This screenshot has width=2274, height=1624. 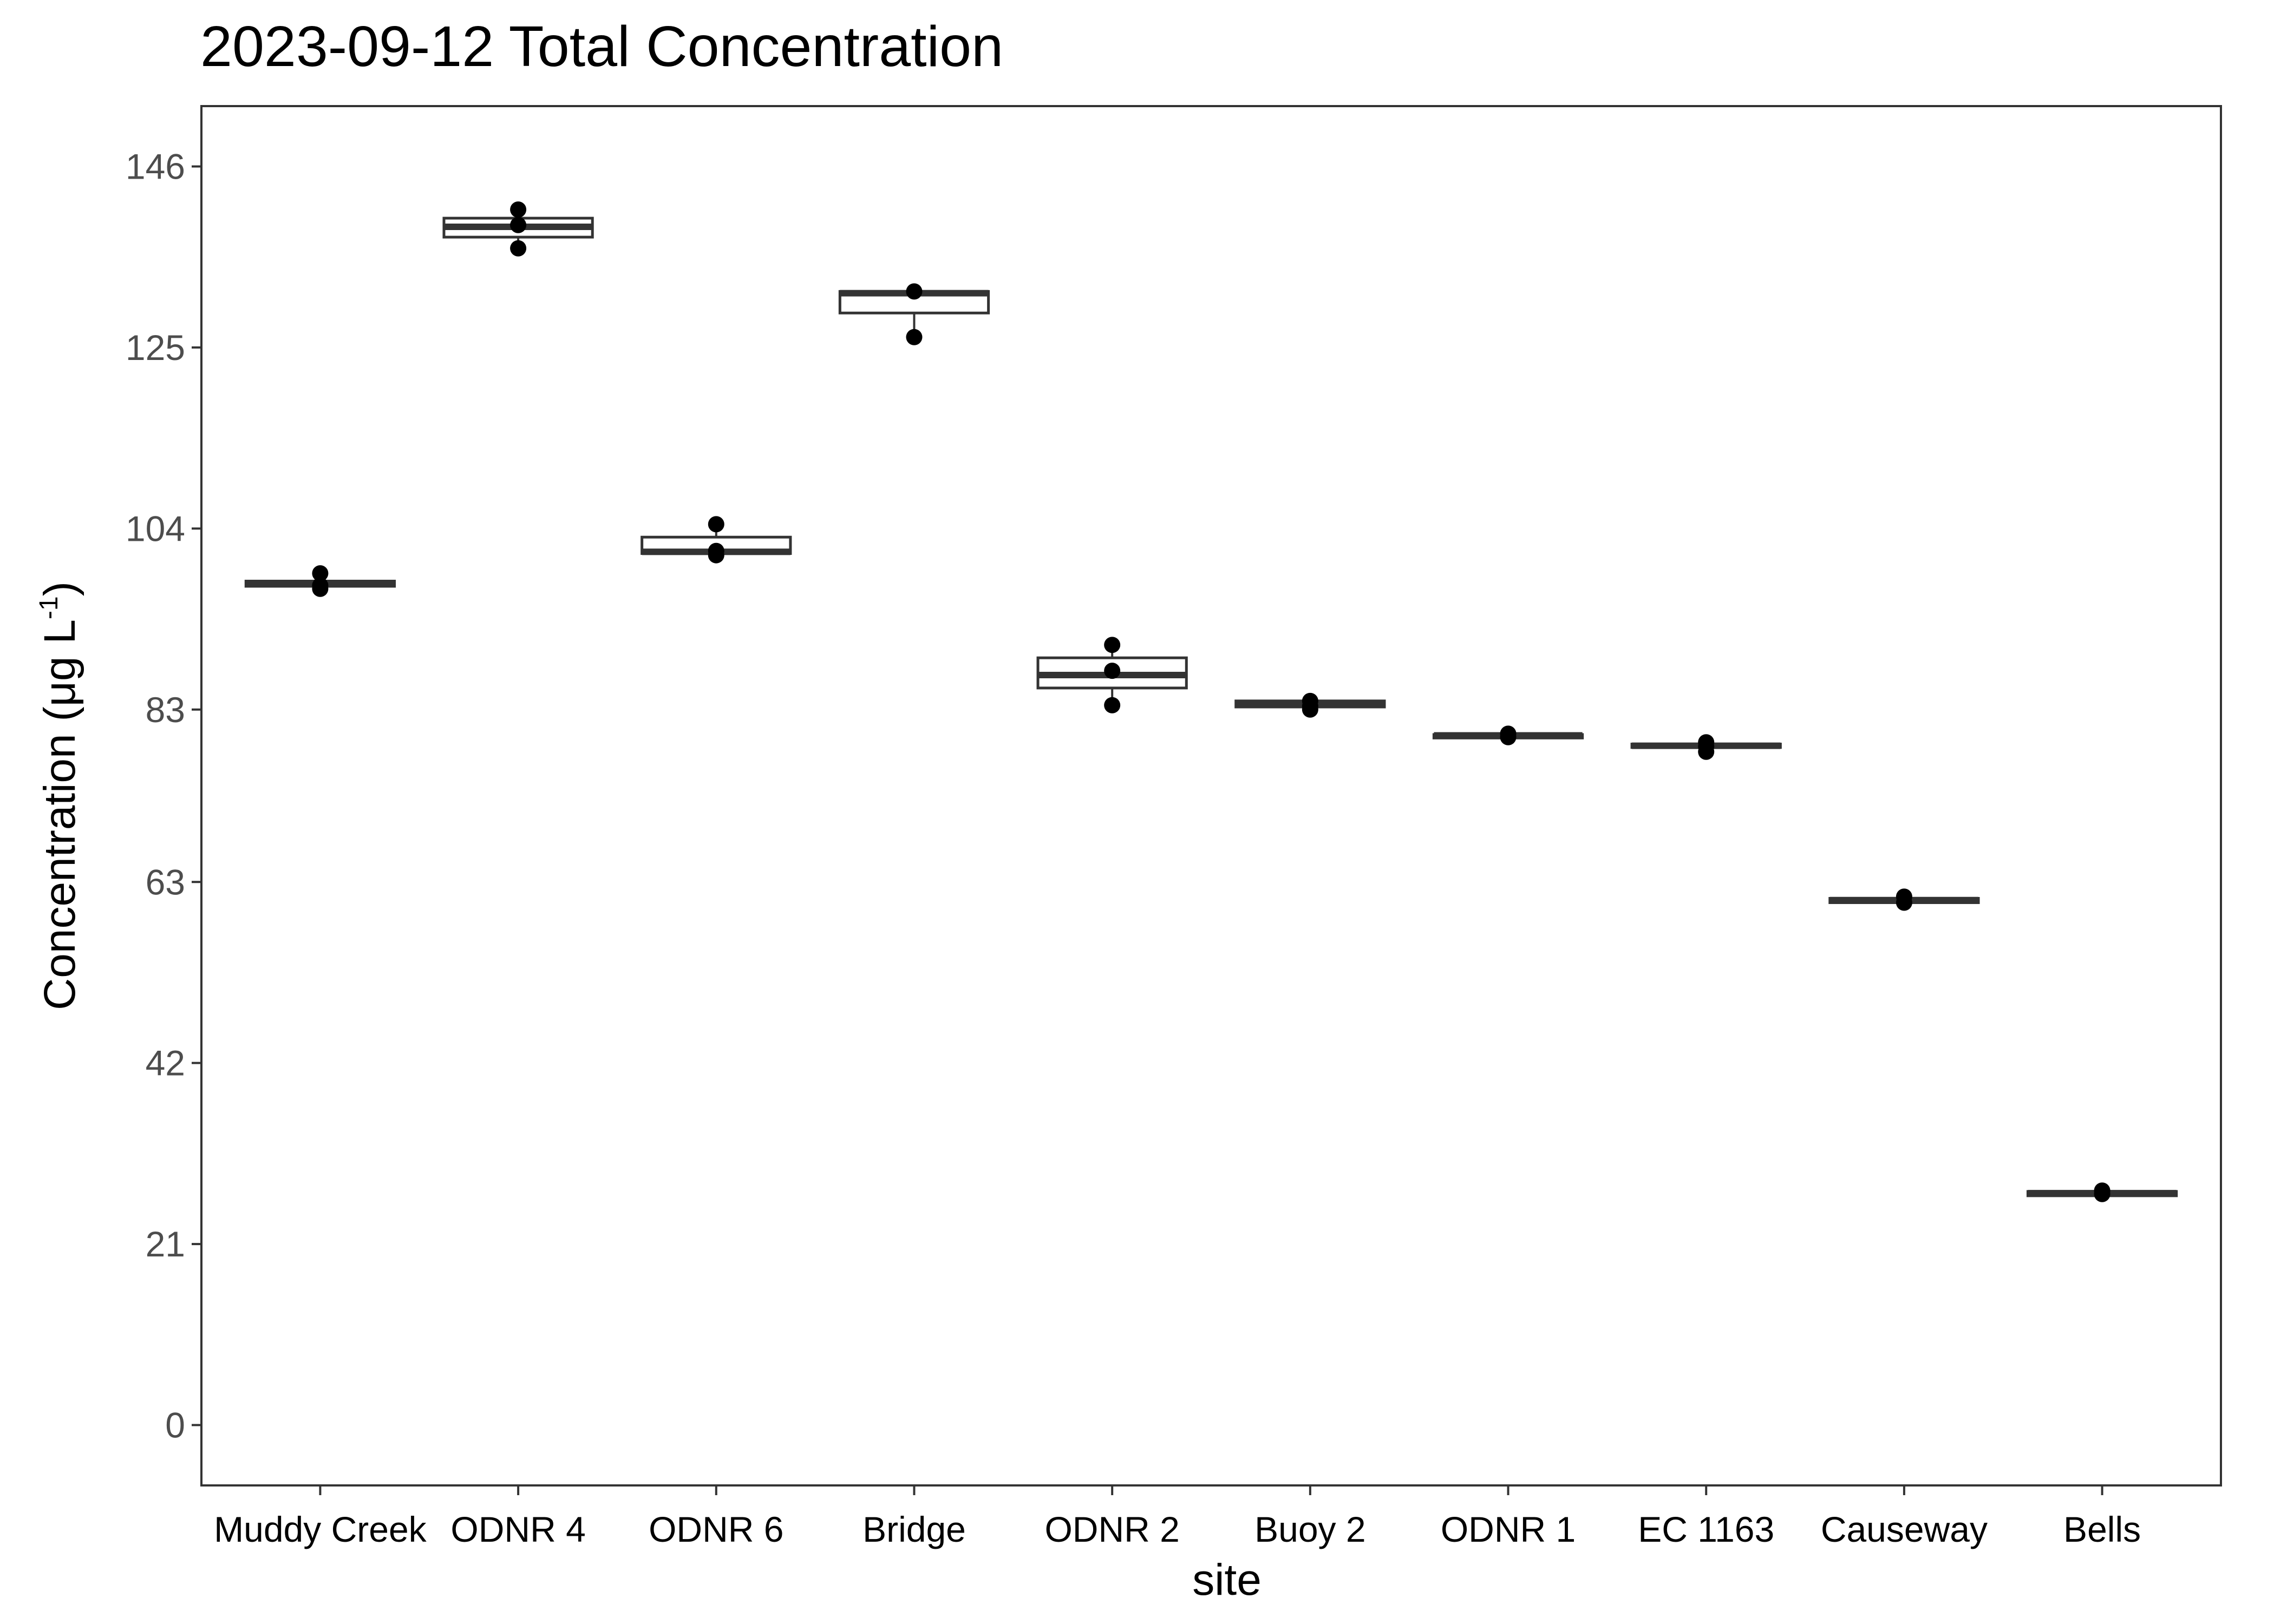 I want to click on y-axis-title-close: ), so click(x=60, y=588).